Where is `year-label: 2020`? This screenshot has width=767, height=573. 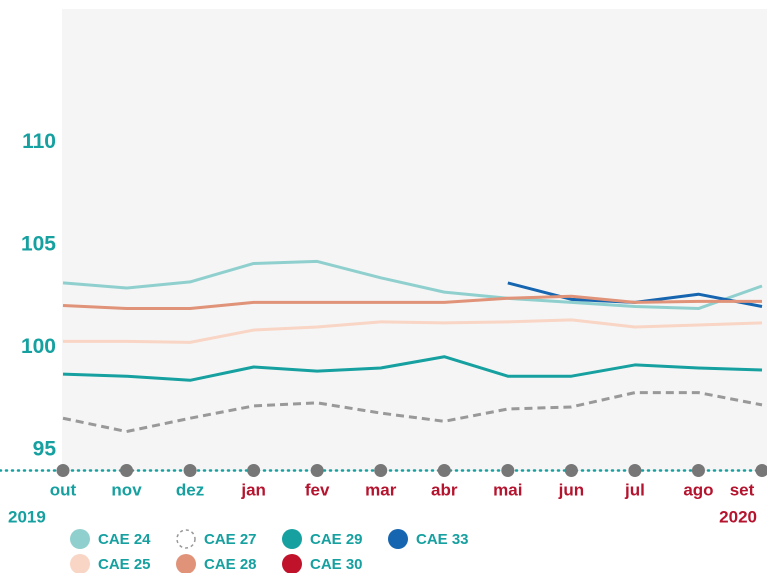 year-label: 2020 is located at coordinates (738, 516).